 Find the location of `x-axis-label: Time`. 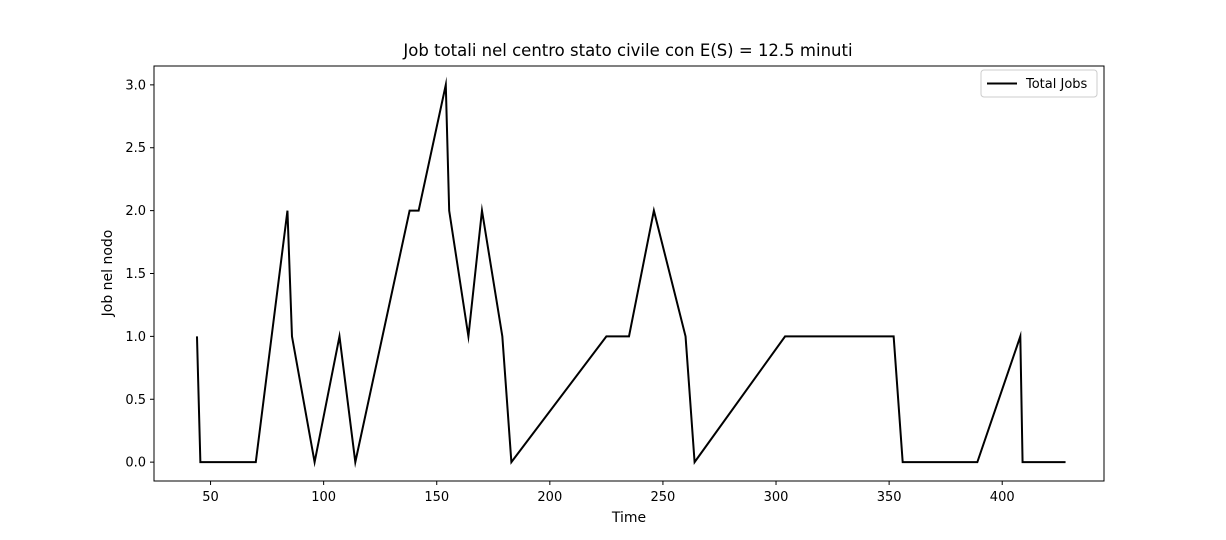

x-axis-label: Time is located at coordinates (628, 518).